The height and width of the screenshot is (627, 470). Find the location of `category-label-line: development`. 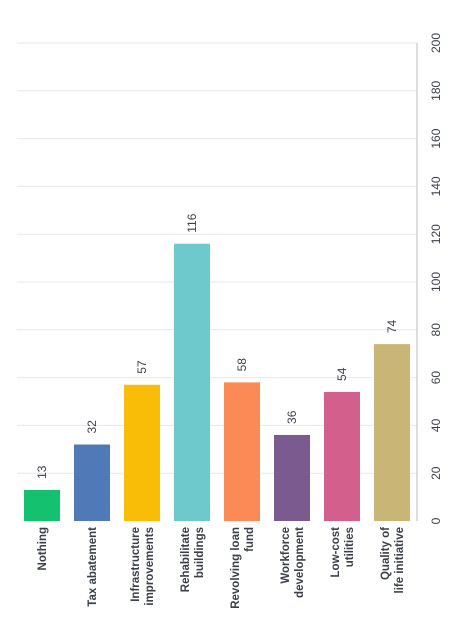

category-label-line: development is located at coordinates (300, 562).